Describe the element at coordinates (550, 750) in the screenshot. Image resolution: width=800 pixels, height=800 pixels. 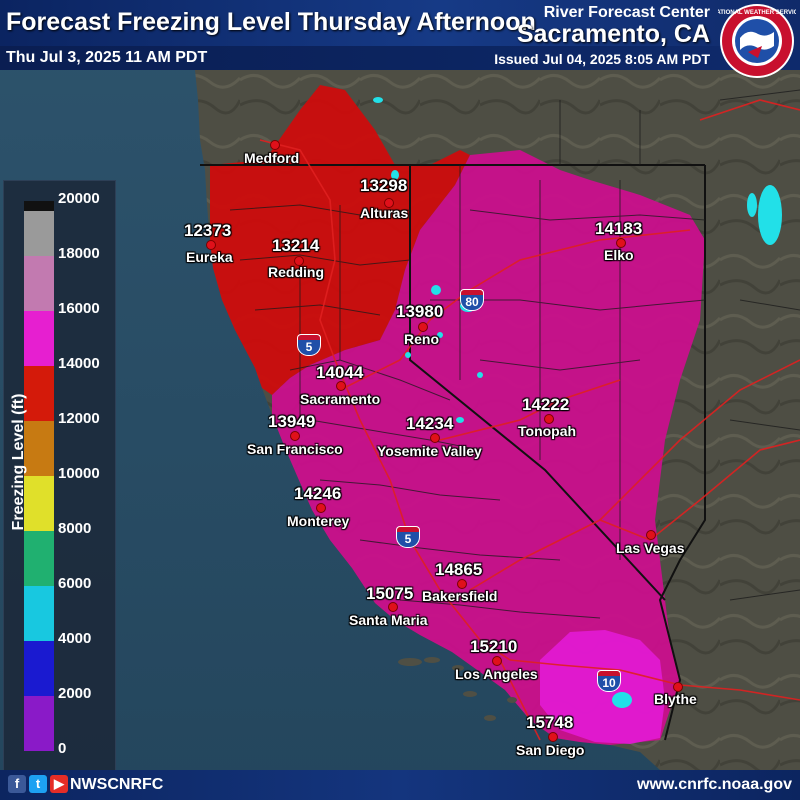
I see `station-name: San Diego` at that location.